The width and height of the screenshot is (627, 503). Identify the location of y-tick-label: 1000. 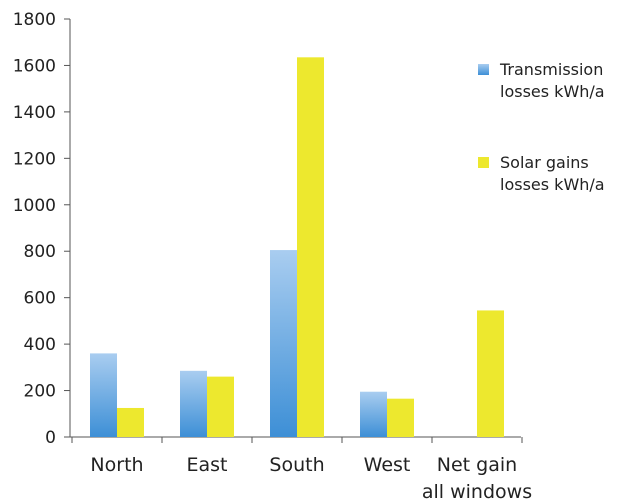
(34, 206).